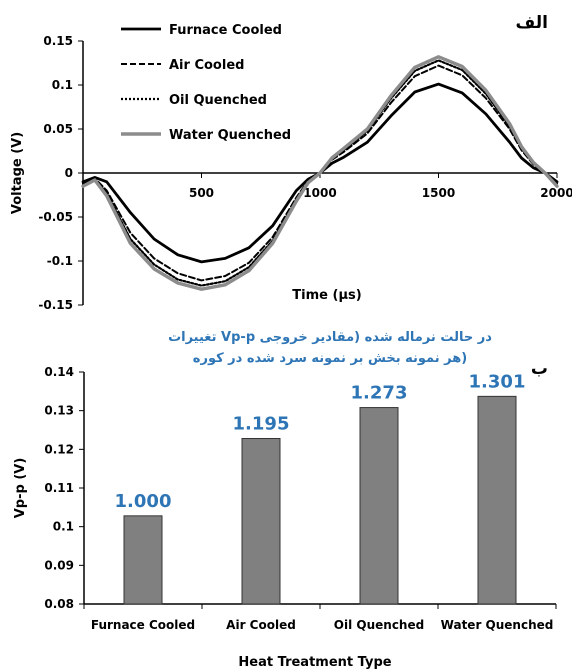  Describe the element at coordinates (60, 261) in the screenshot. I see `line-chart-y-tick-label: -0.1` at that location.